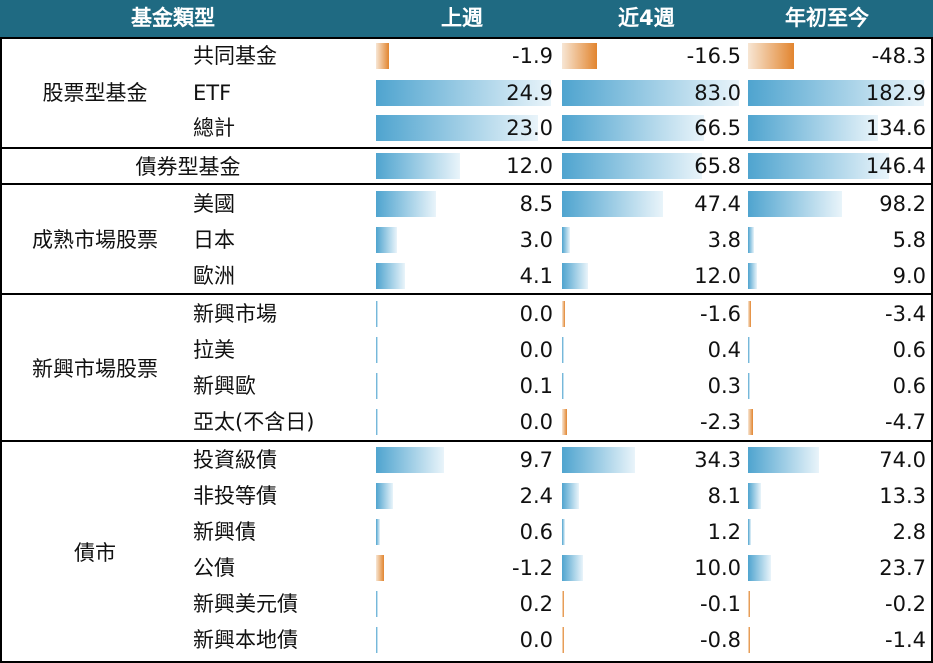  Describe the element at coordinates (235, 314) in the screenshot. I see `row-label: 新興市場` at that location.